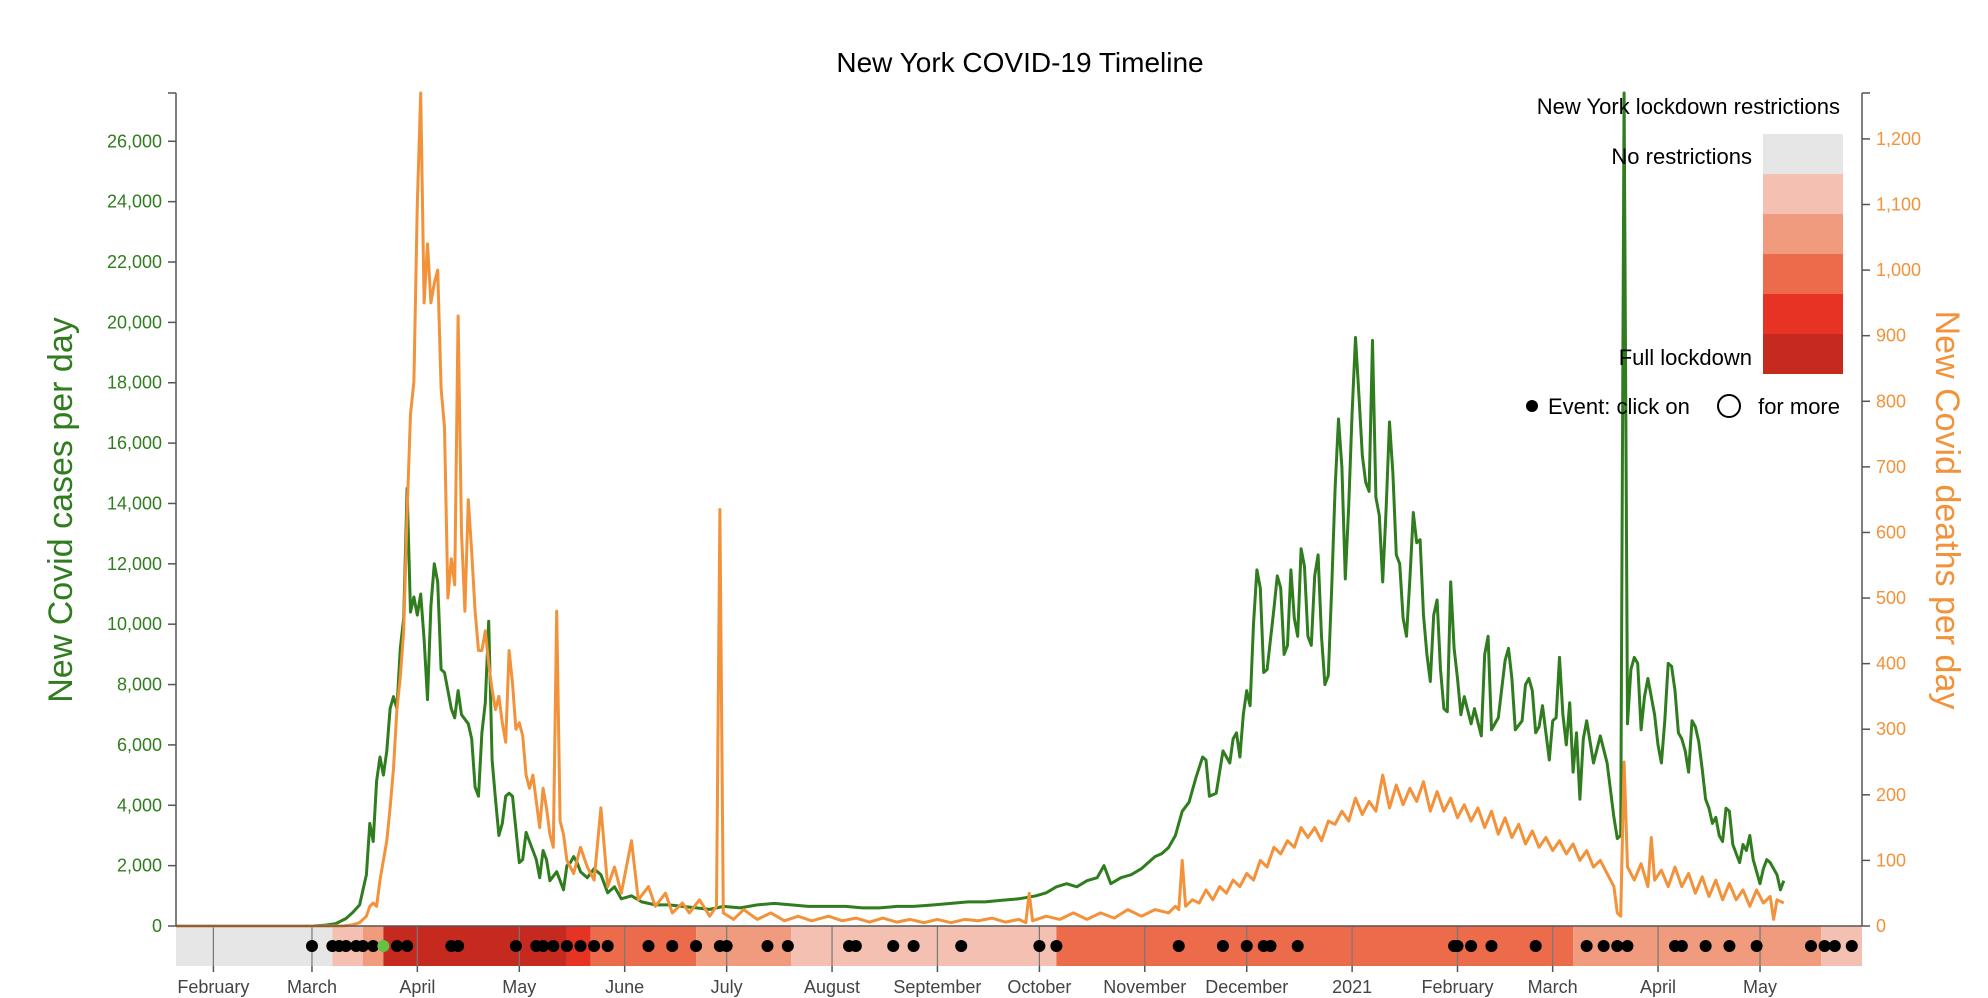  I want to click on left-tick-label: 22,000, so click(134, 262).